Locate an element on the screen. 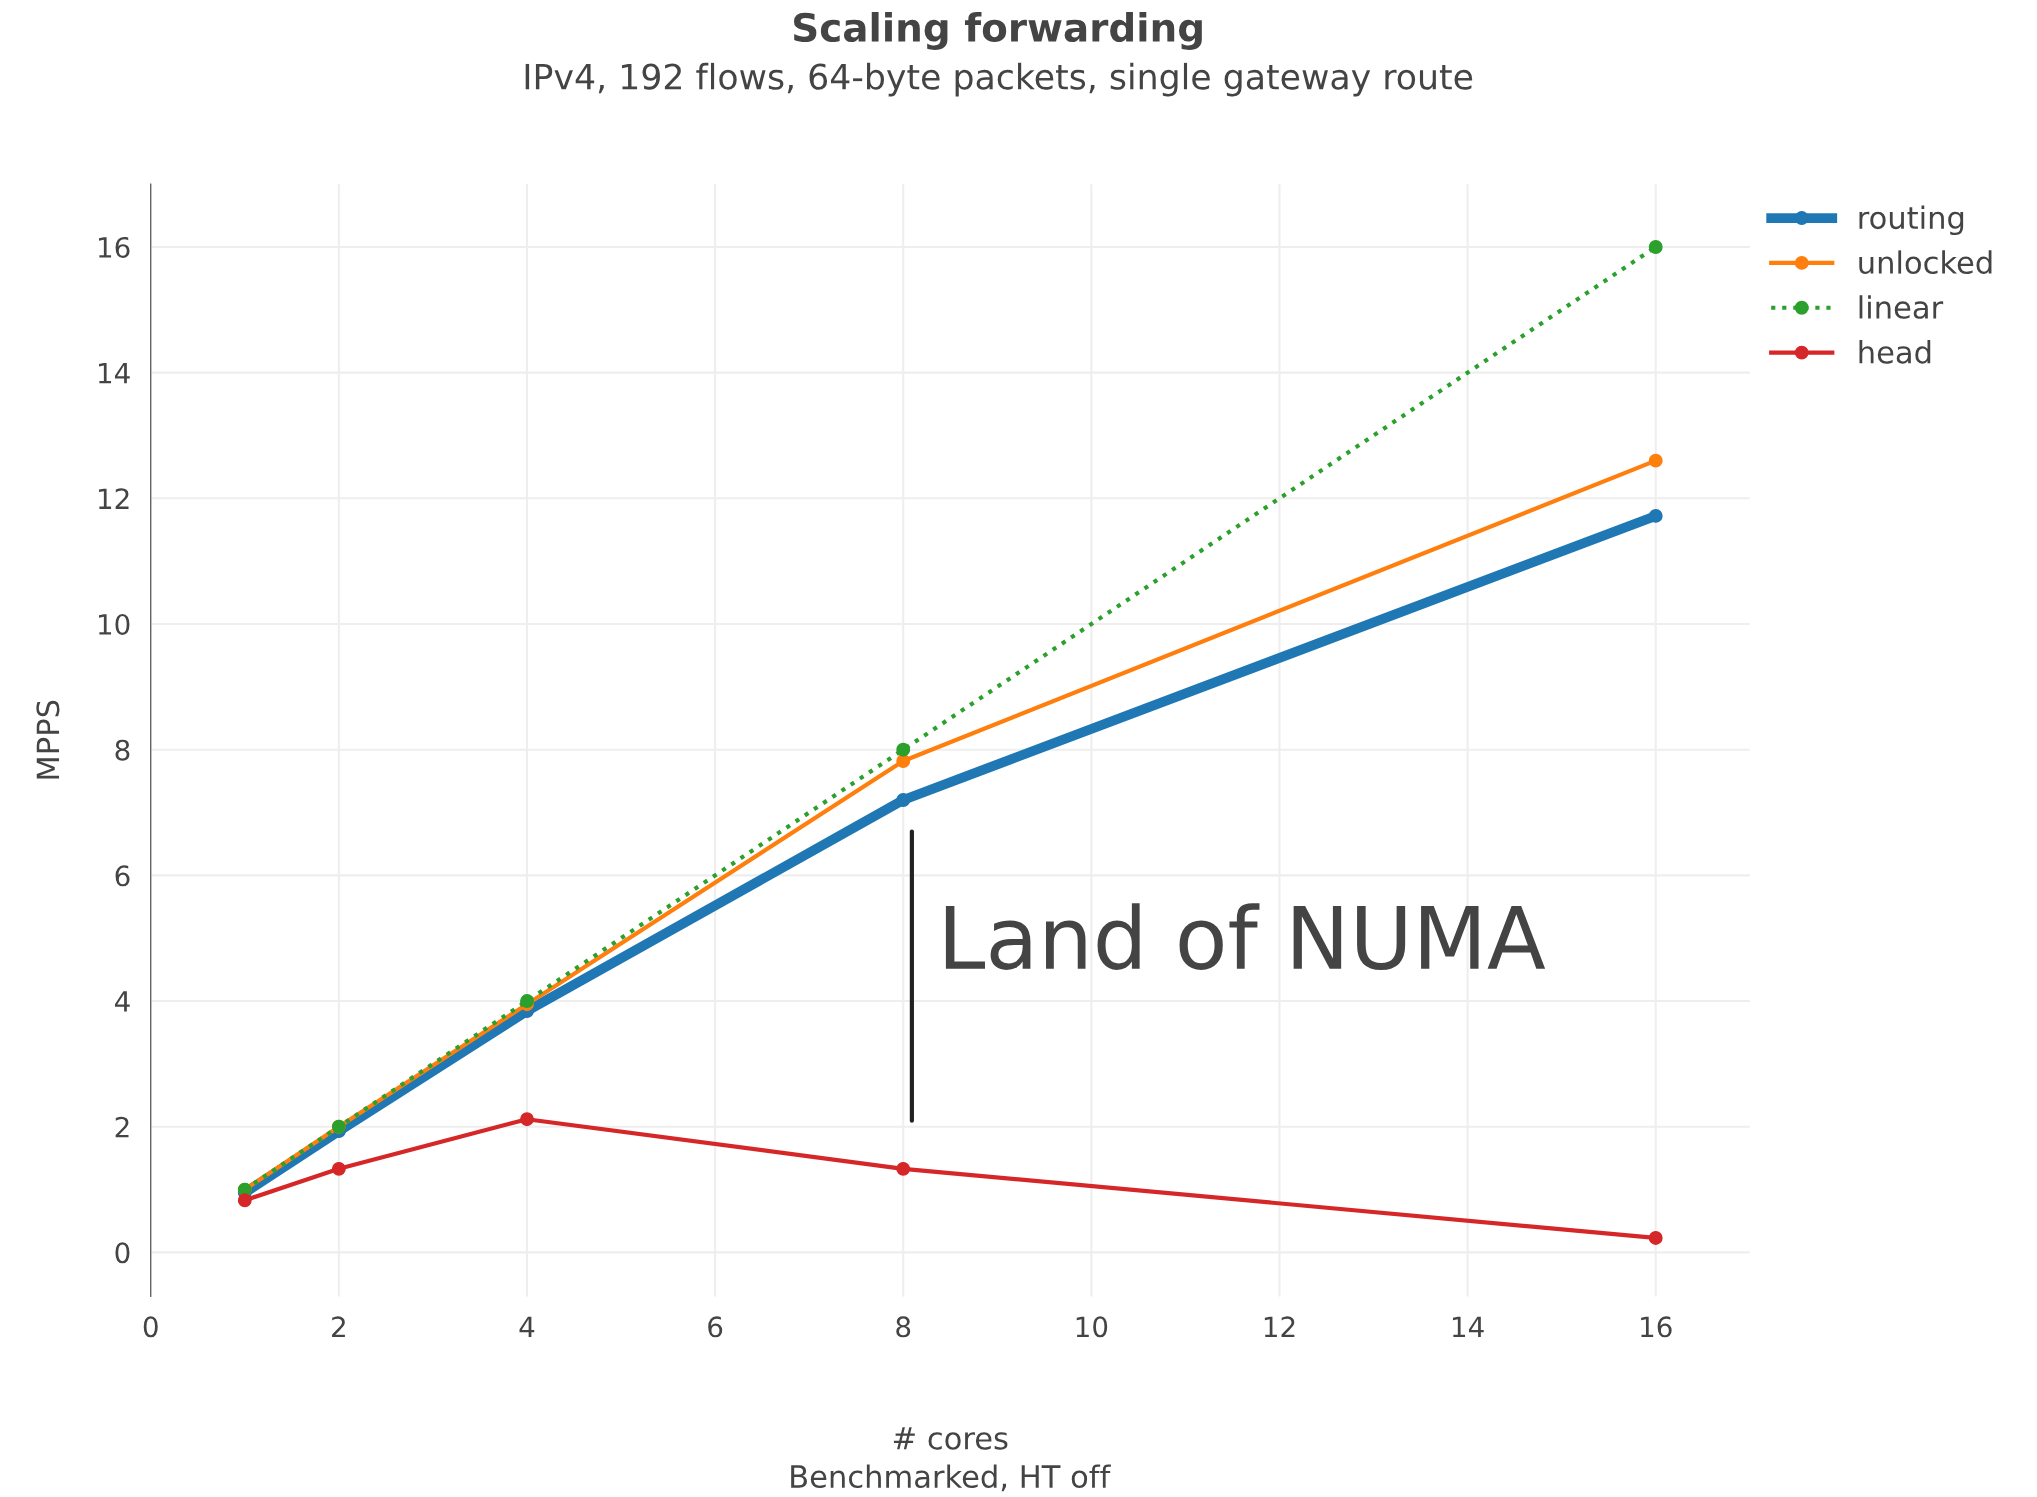 This screenshot has height=1497, width=2037. x-tick-label: 8 is located at coordinates (903, 1327).